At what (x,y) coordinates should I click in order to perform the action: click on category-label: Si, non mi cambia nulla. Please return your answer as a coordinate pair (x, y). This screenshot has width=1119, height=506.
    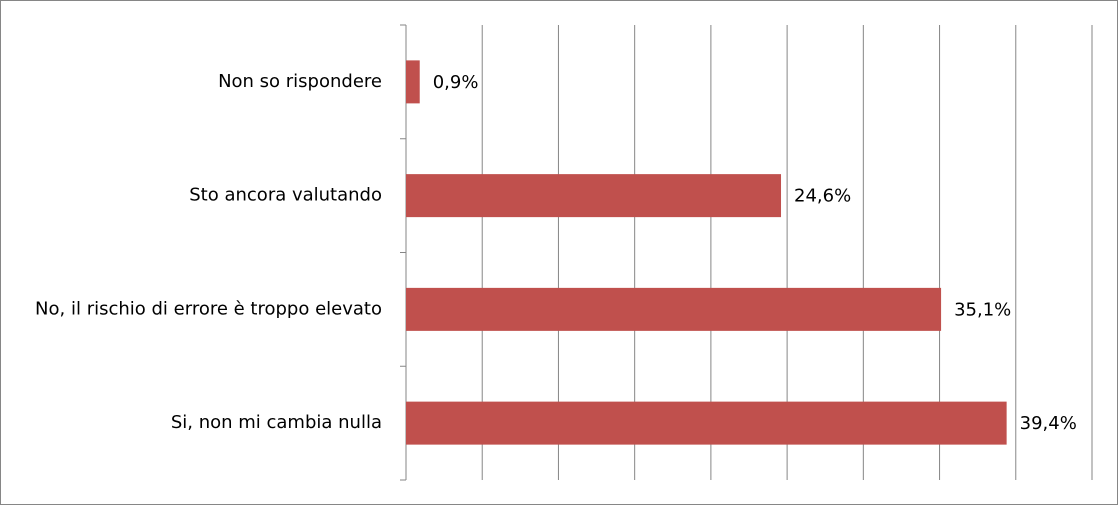
    Looking at the image, I should click on (276, 422).